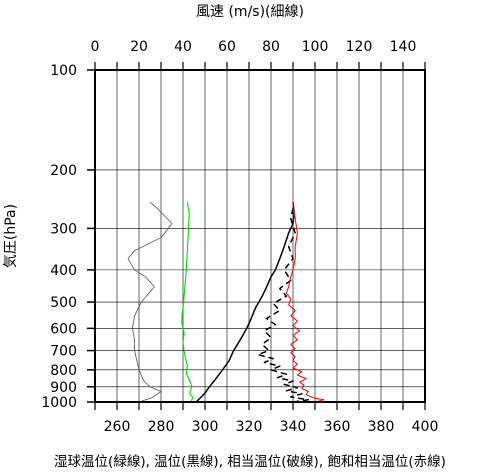 The width and height of the screenshot is (497, 472). What do you see at coordinates (359, 47) in the screenshot?
I see `top-tick-label: 120` at bounding box center [359, 47].